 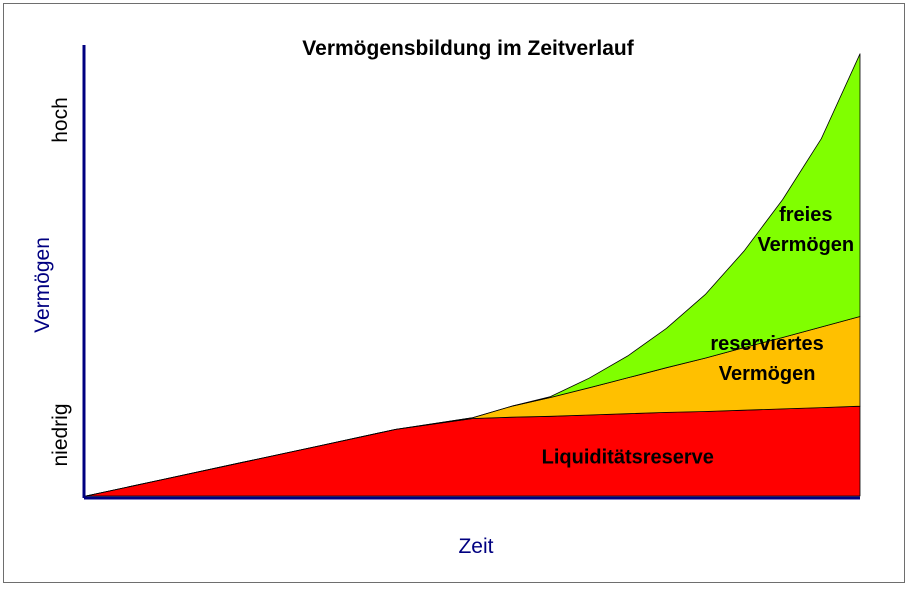 I want to click on y-axis-label: Vermögen, so click(x=42, y=285).